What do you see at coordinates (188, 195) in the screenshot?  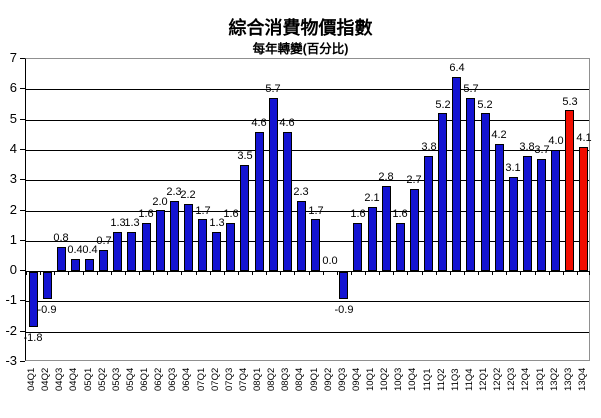 I see `bar-data-label: 2.2` at bounding box center [188, 195].